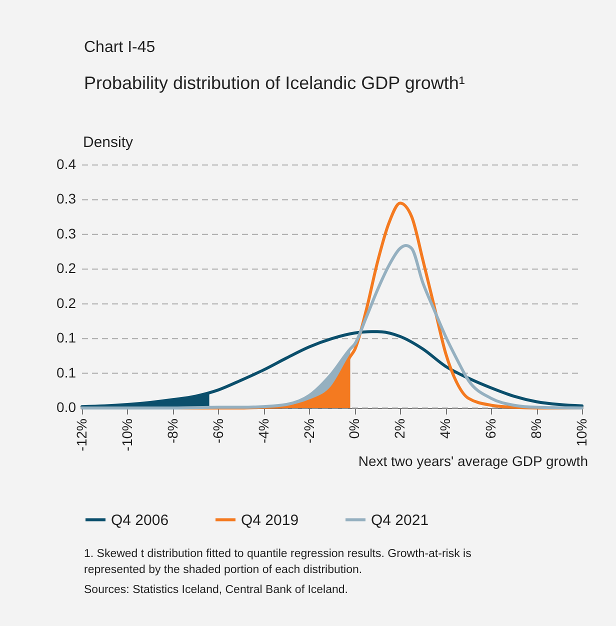  I want to click on x-tick-label: -8%, so click(172, 431).